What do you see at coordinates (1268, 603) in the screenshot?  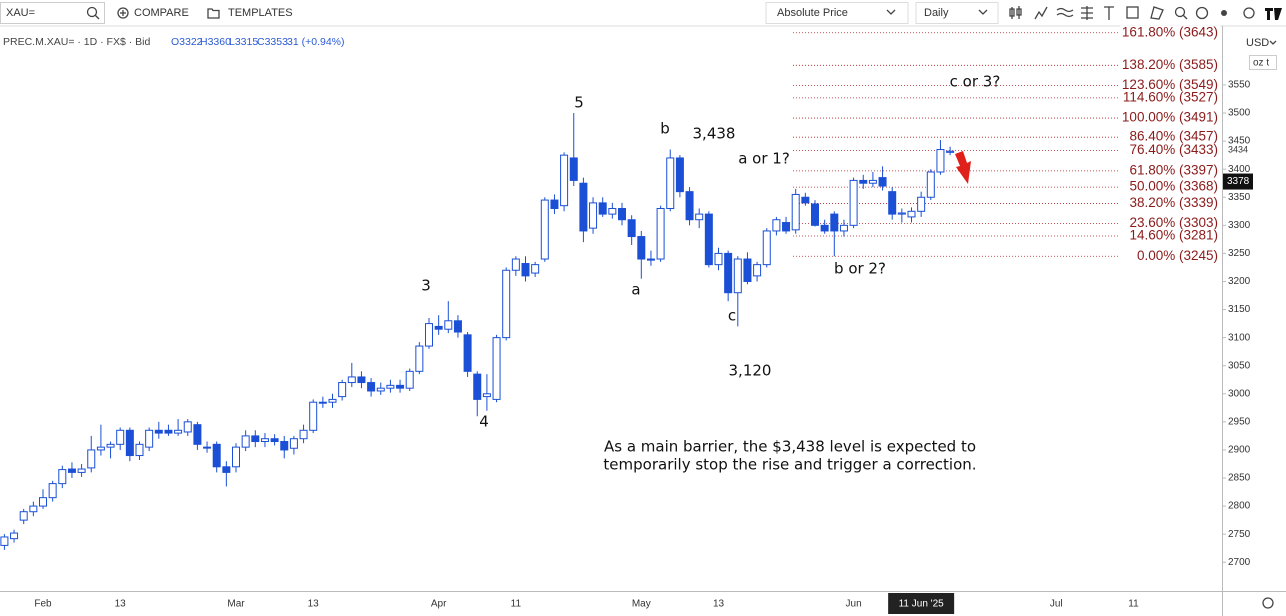 I see `axis-settings-icon` at bounding box center [1268, 603].